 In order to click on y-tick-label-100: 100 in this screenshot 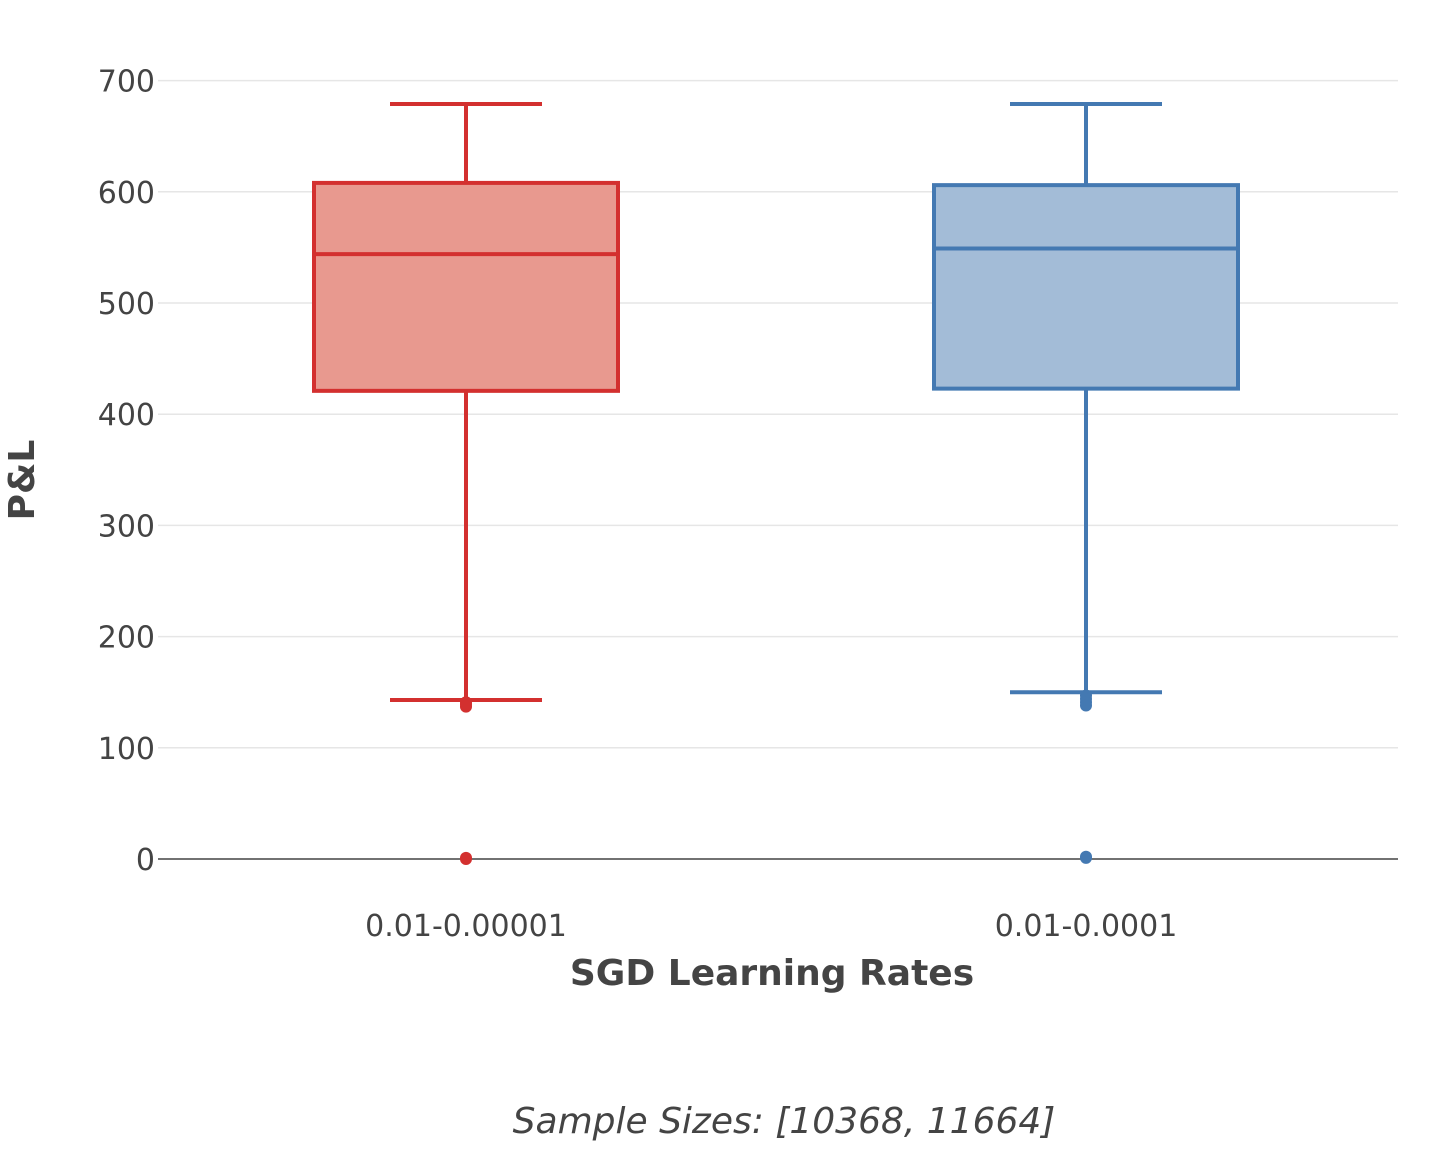, I will do `click(126, 749)`.